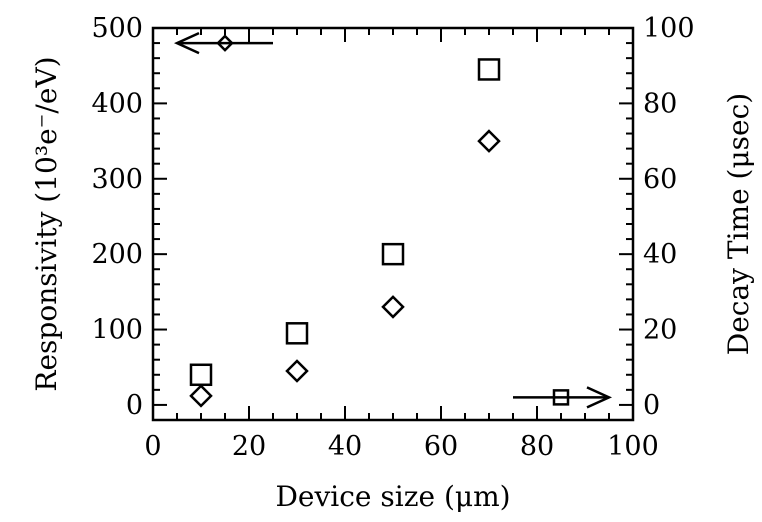 The image size is (762, 522). What do you see at coordinates (660, 330) in the screenshot?
I see `y-right-tick-label: 20` at bounding box center [660, 330].